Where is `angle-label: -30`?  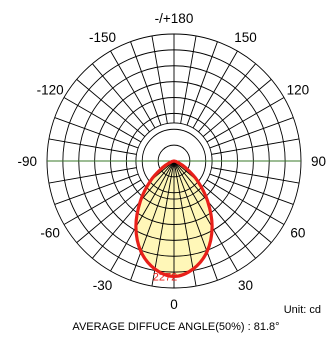
angle-label: -30 is located at coordinates (103, 285).